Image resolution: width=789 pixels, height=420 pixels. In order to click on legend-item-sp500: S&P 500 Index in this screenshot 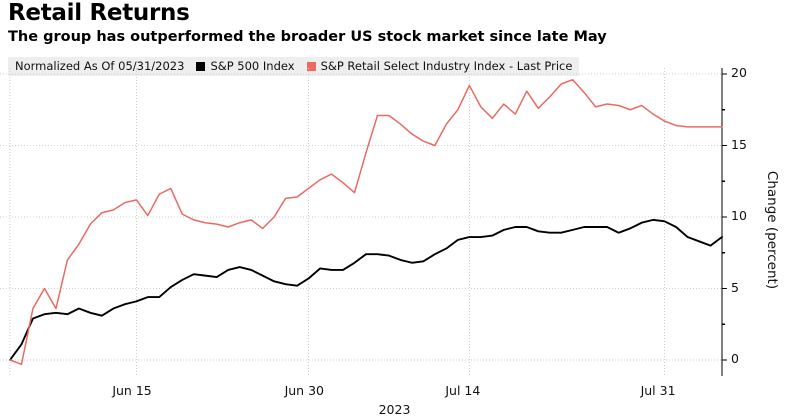, I will do `click(245, 66)`.